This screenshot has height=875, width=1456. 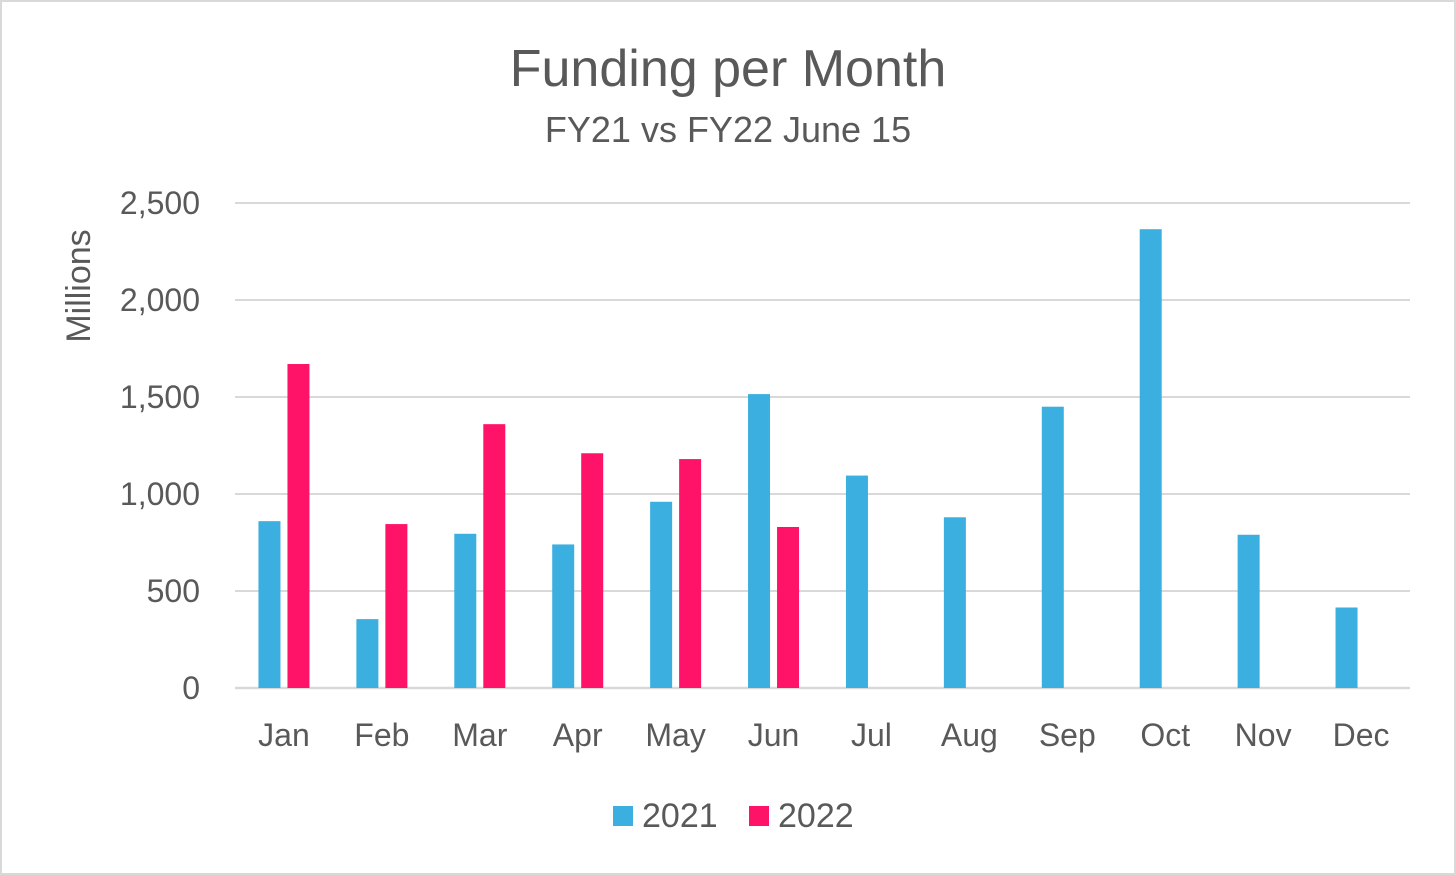 What do you see at coordinates (396, 606) in the screenshot?
I see `bar-2022-feb` at bounding box center [396, 606].